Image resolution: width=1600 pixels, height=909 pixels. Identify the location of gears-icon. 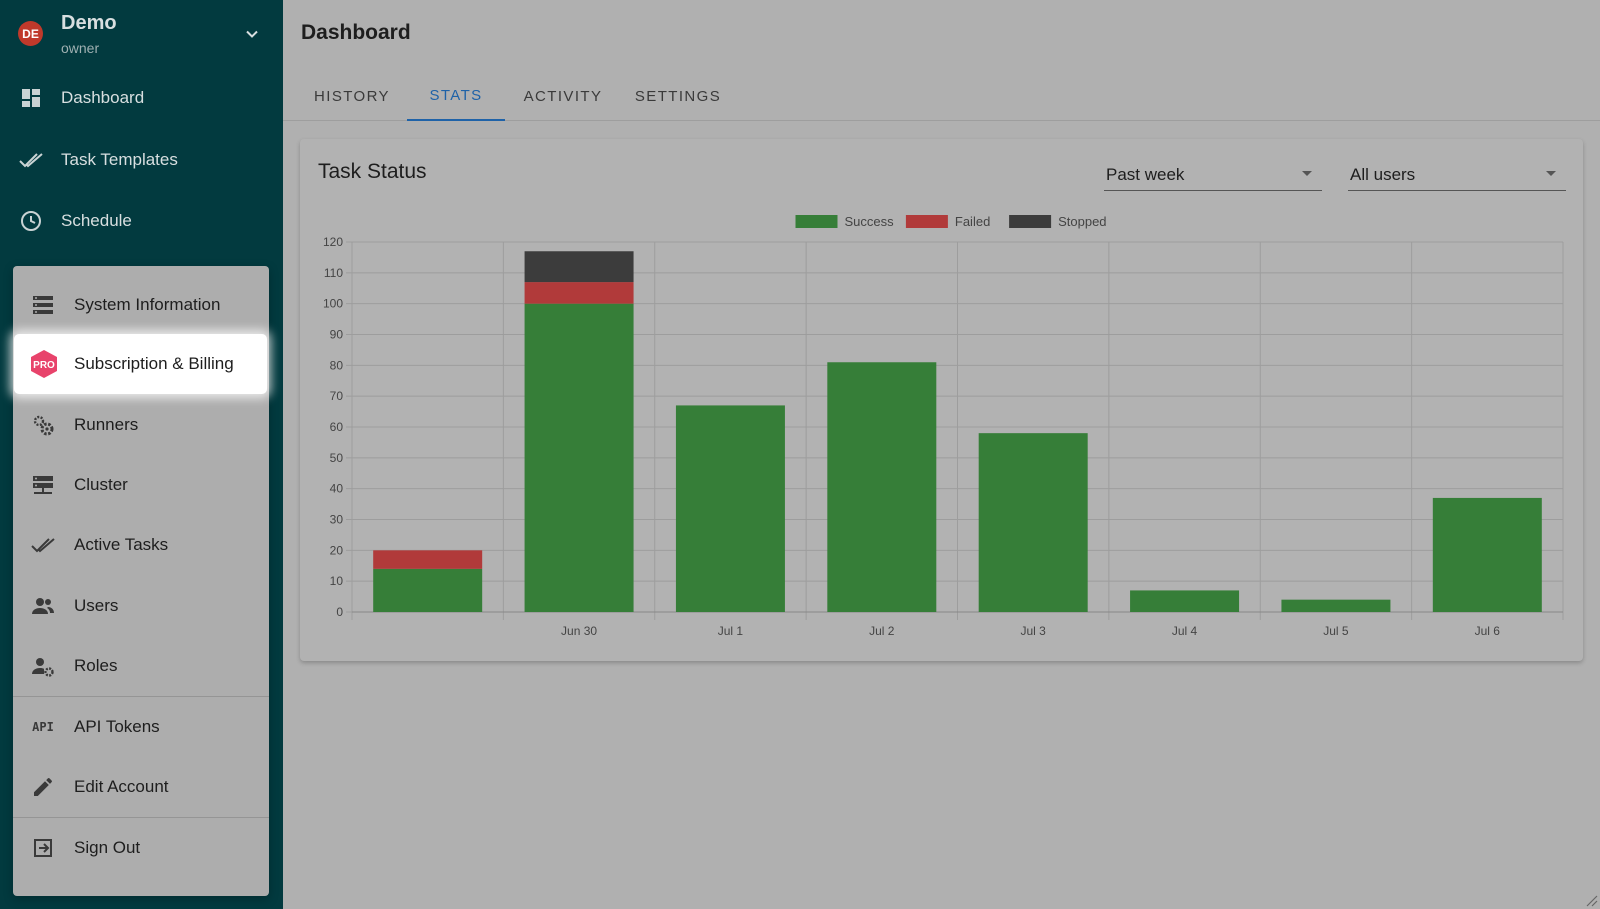
(43, 425).